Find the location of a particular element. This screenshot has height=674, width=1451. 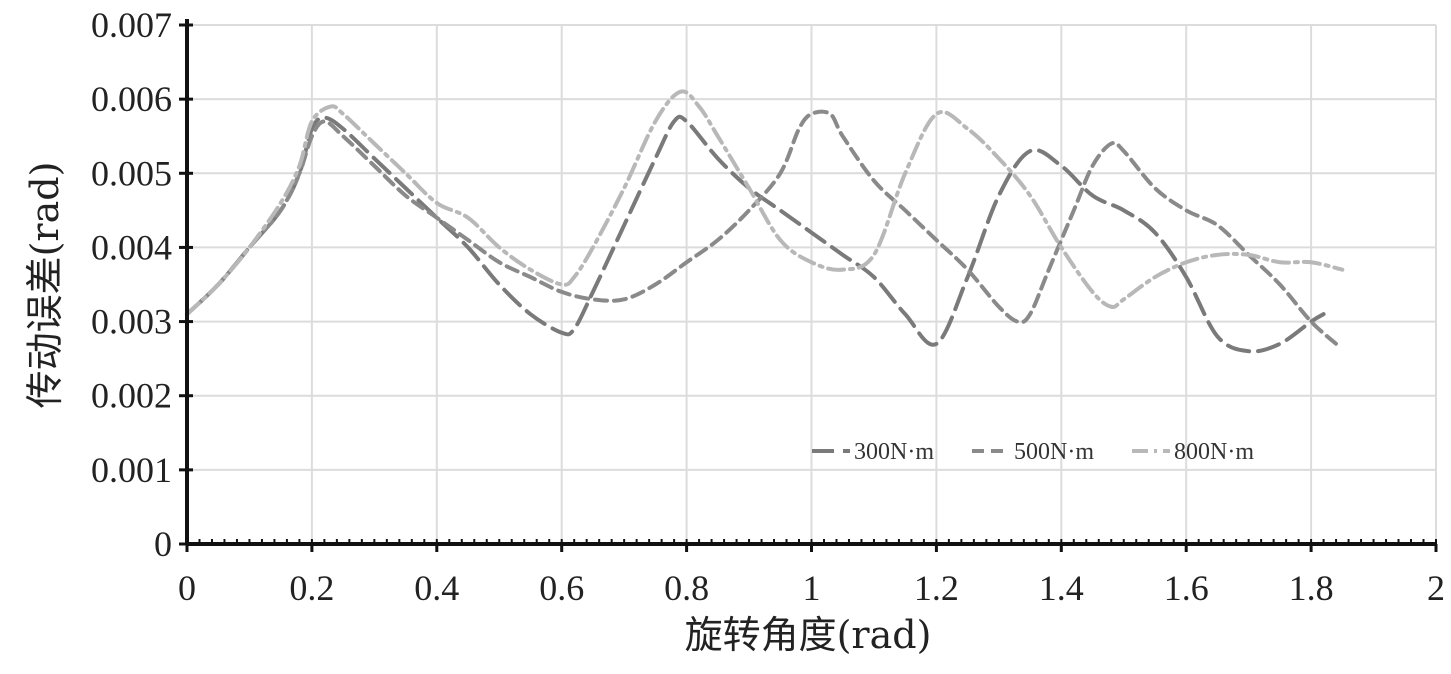

legend: 300N·m 500N·m 800N·m is located at coordinates (1033, 452).